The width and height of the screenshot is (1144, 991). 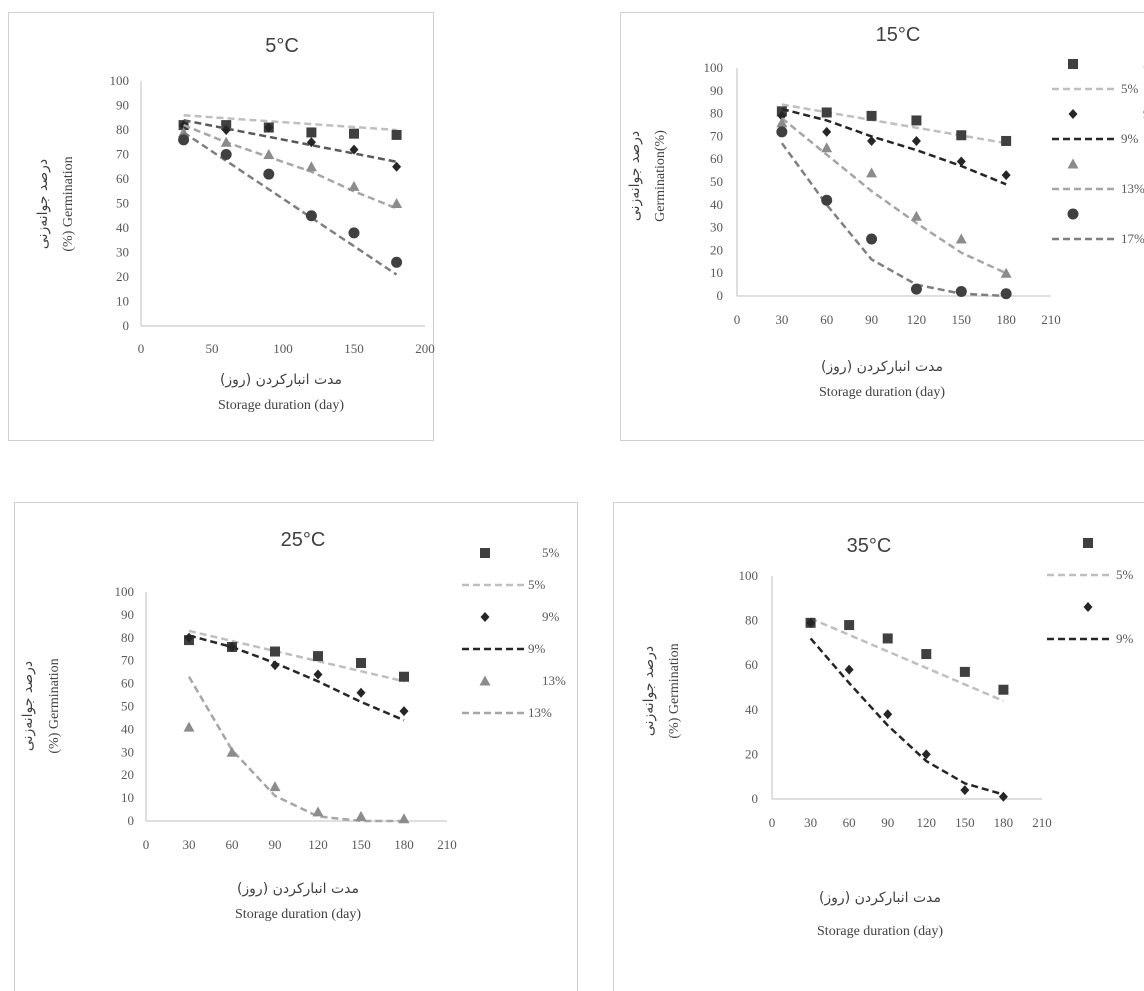 What do you see at coordinates (127, 660) in the screenshot?
I see `y-tick-label: 70` at bounding box center [127, 660].